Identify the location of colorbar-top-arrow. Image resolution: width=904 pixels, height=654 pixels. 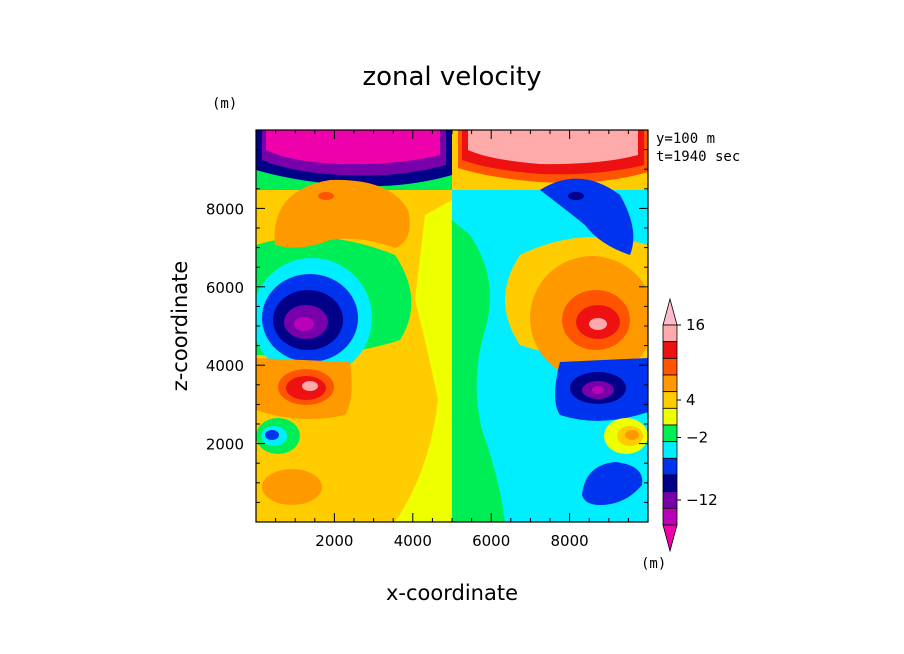
(670, 311).